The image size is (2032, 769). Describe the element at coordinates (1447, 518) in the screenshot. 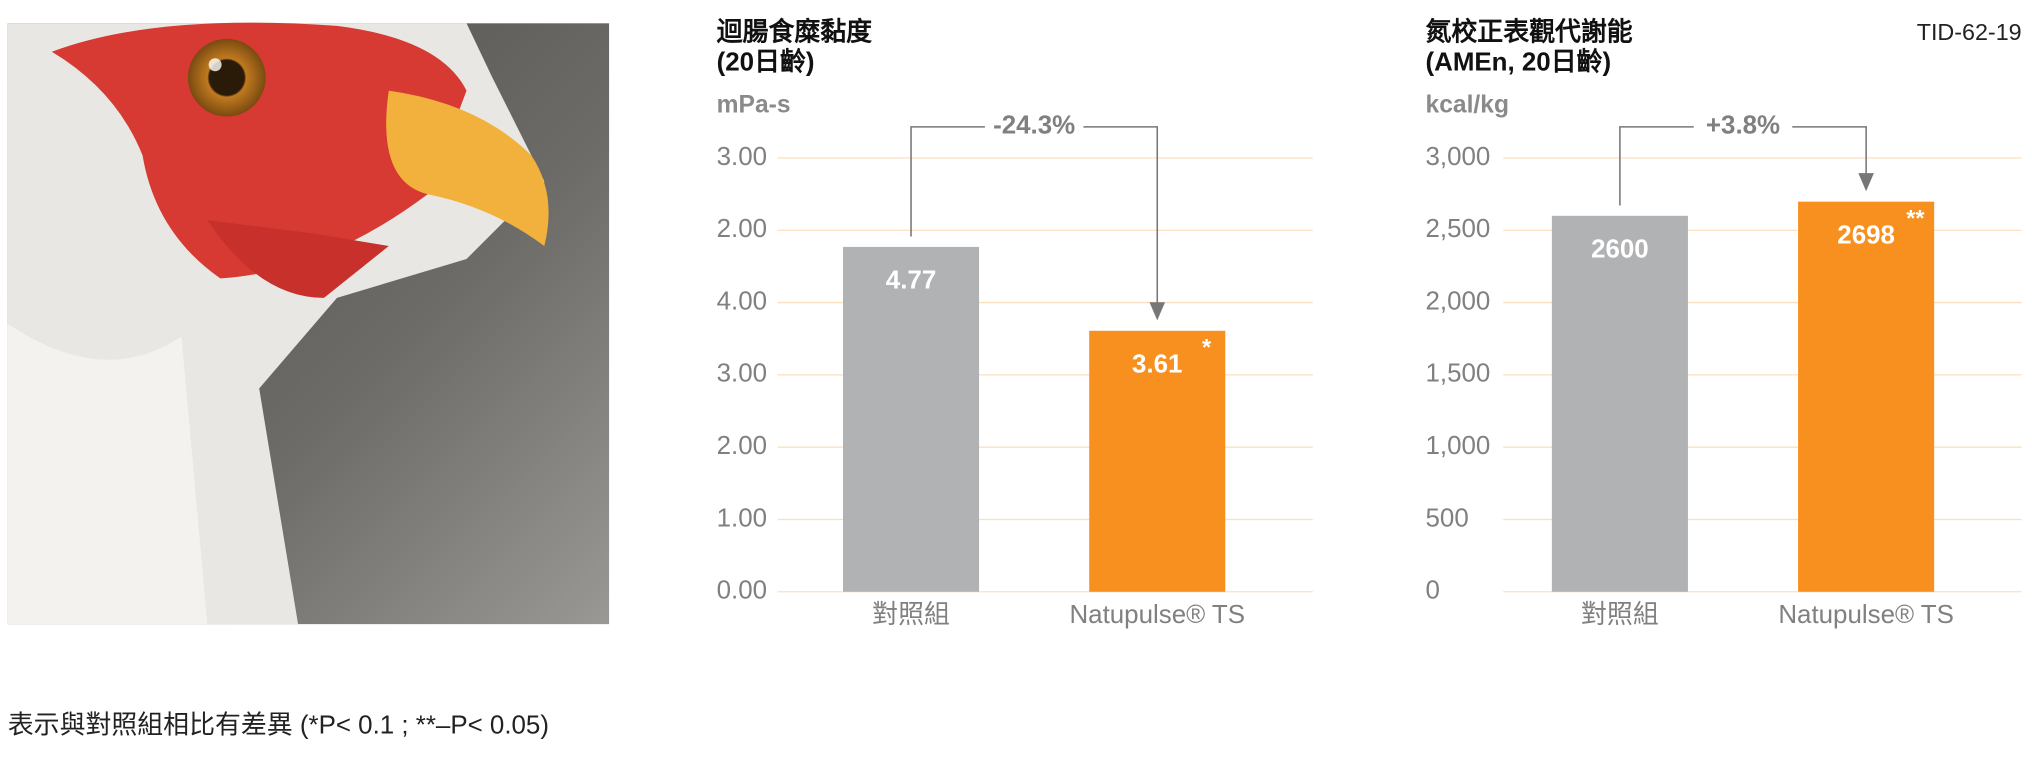

I see `y-tick-label: 500` at that location.